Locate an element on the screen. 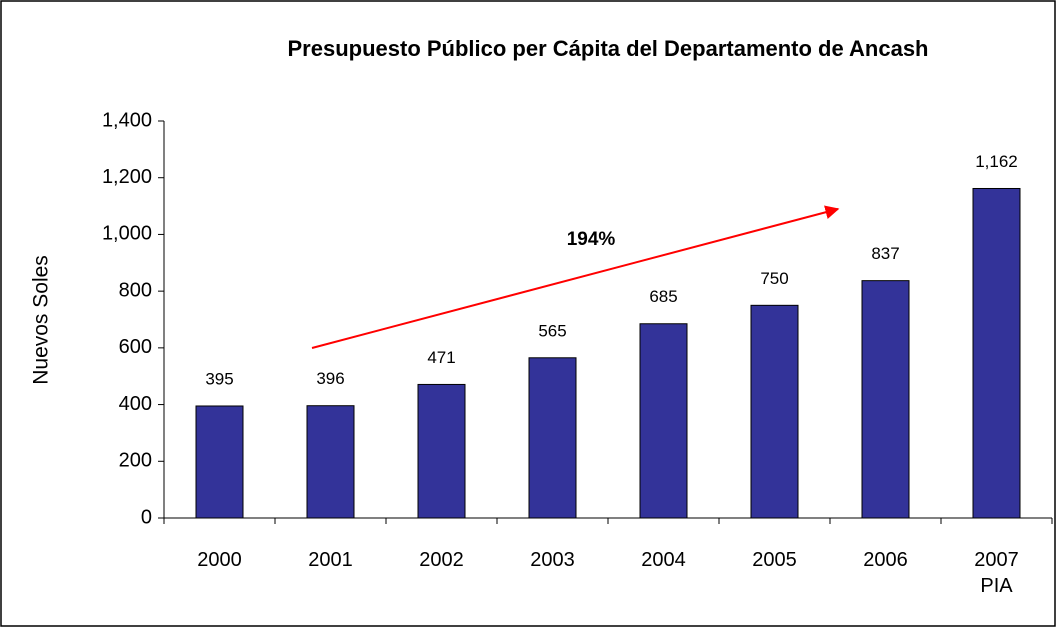 The image size is (1057, 628). data-label: 396 is located at coordinates (330, 378).